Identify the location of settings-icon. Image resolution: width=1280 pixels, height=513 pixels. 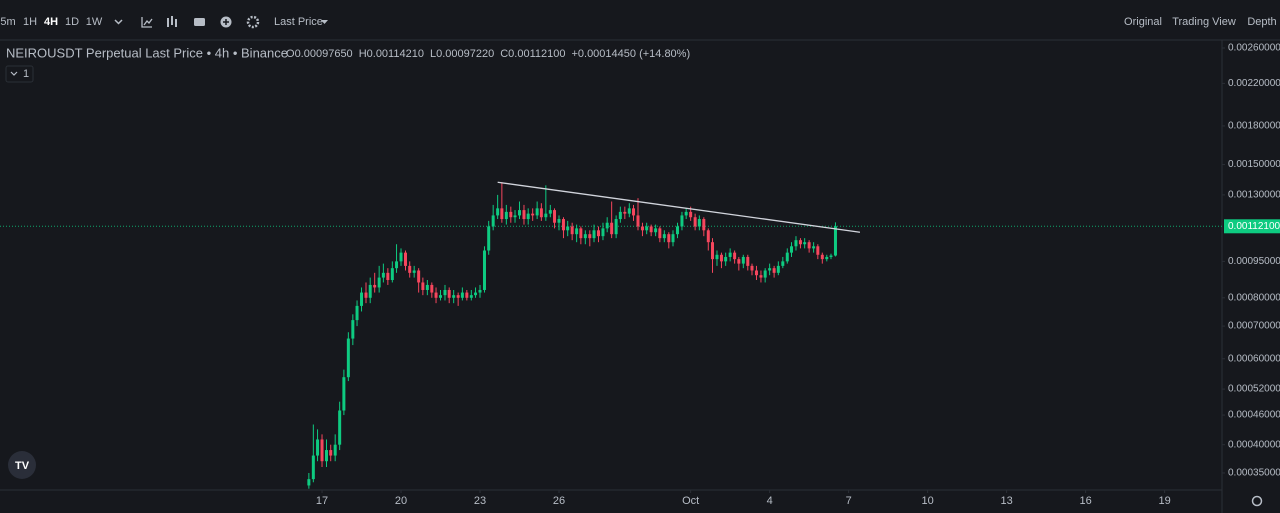
(253, 22).